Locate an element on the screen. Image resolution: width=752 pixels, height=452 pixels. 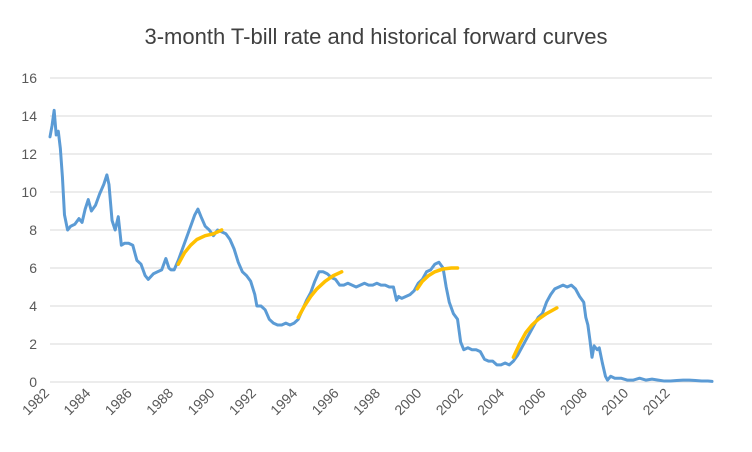
y-tick-label: 2 is located at coordinates (33, 344).